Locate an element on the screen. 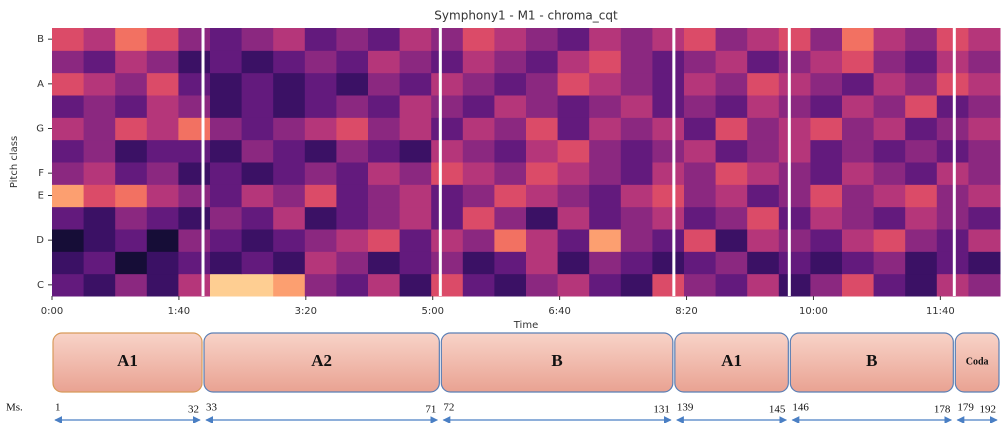  x-axis-label: Time is located at coordinates (525, 325).